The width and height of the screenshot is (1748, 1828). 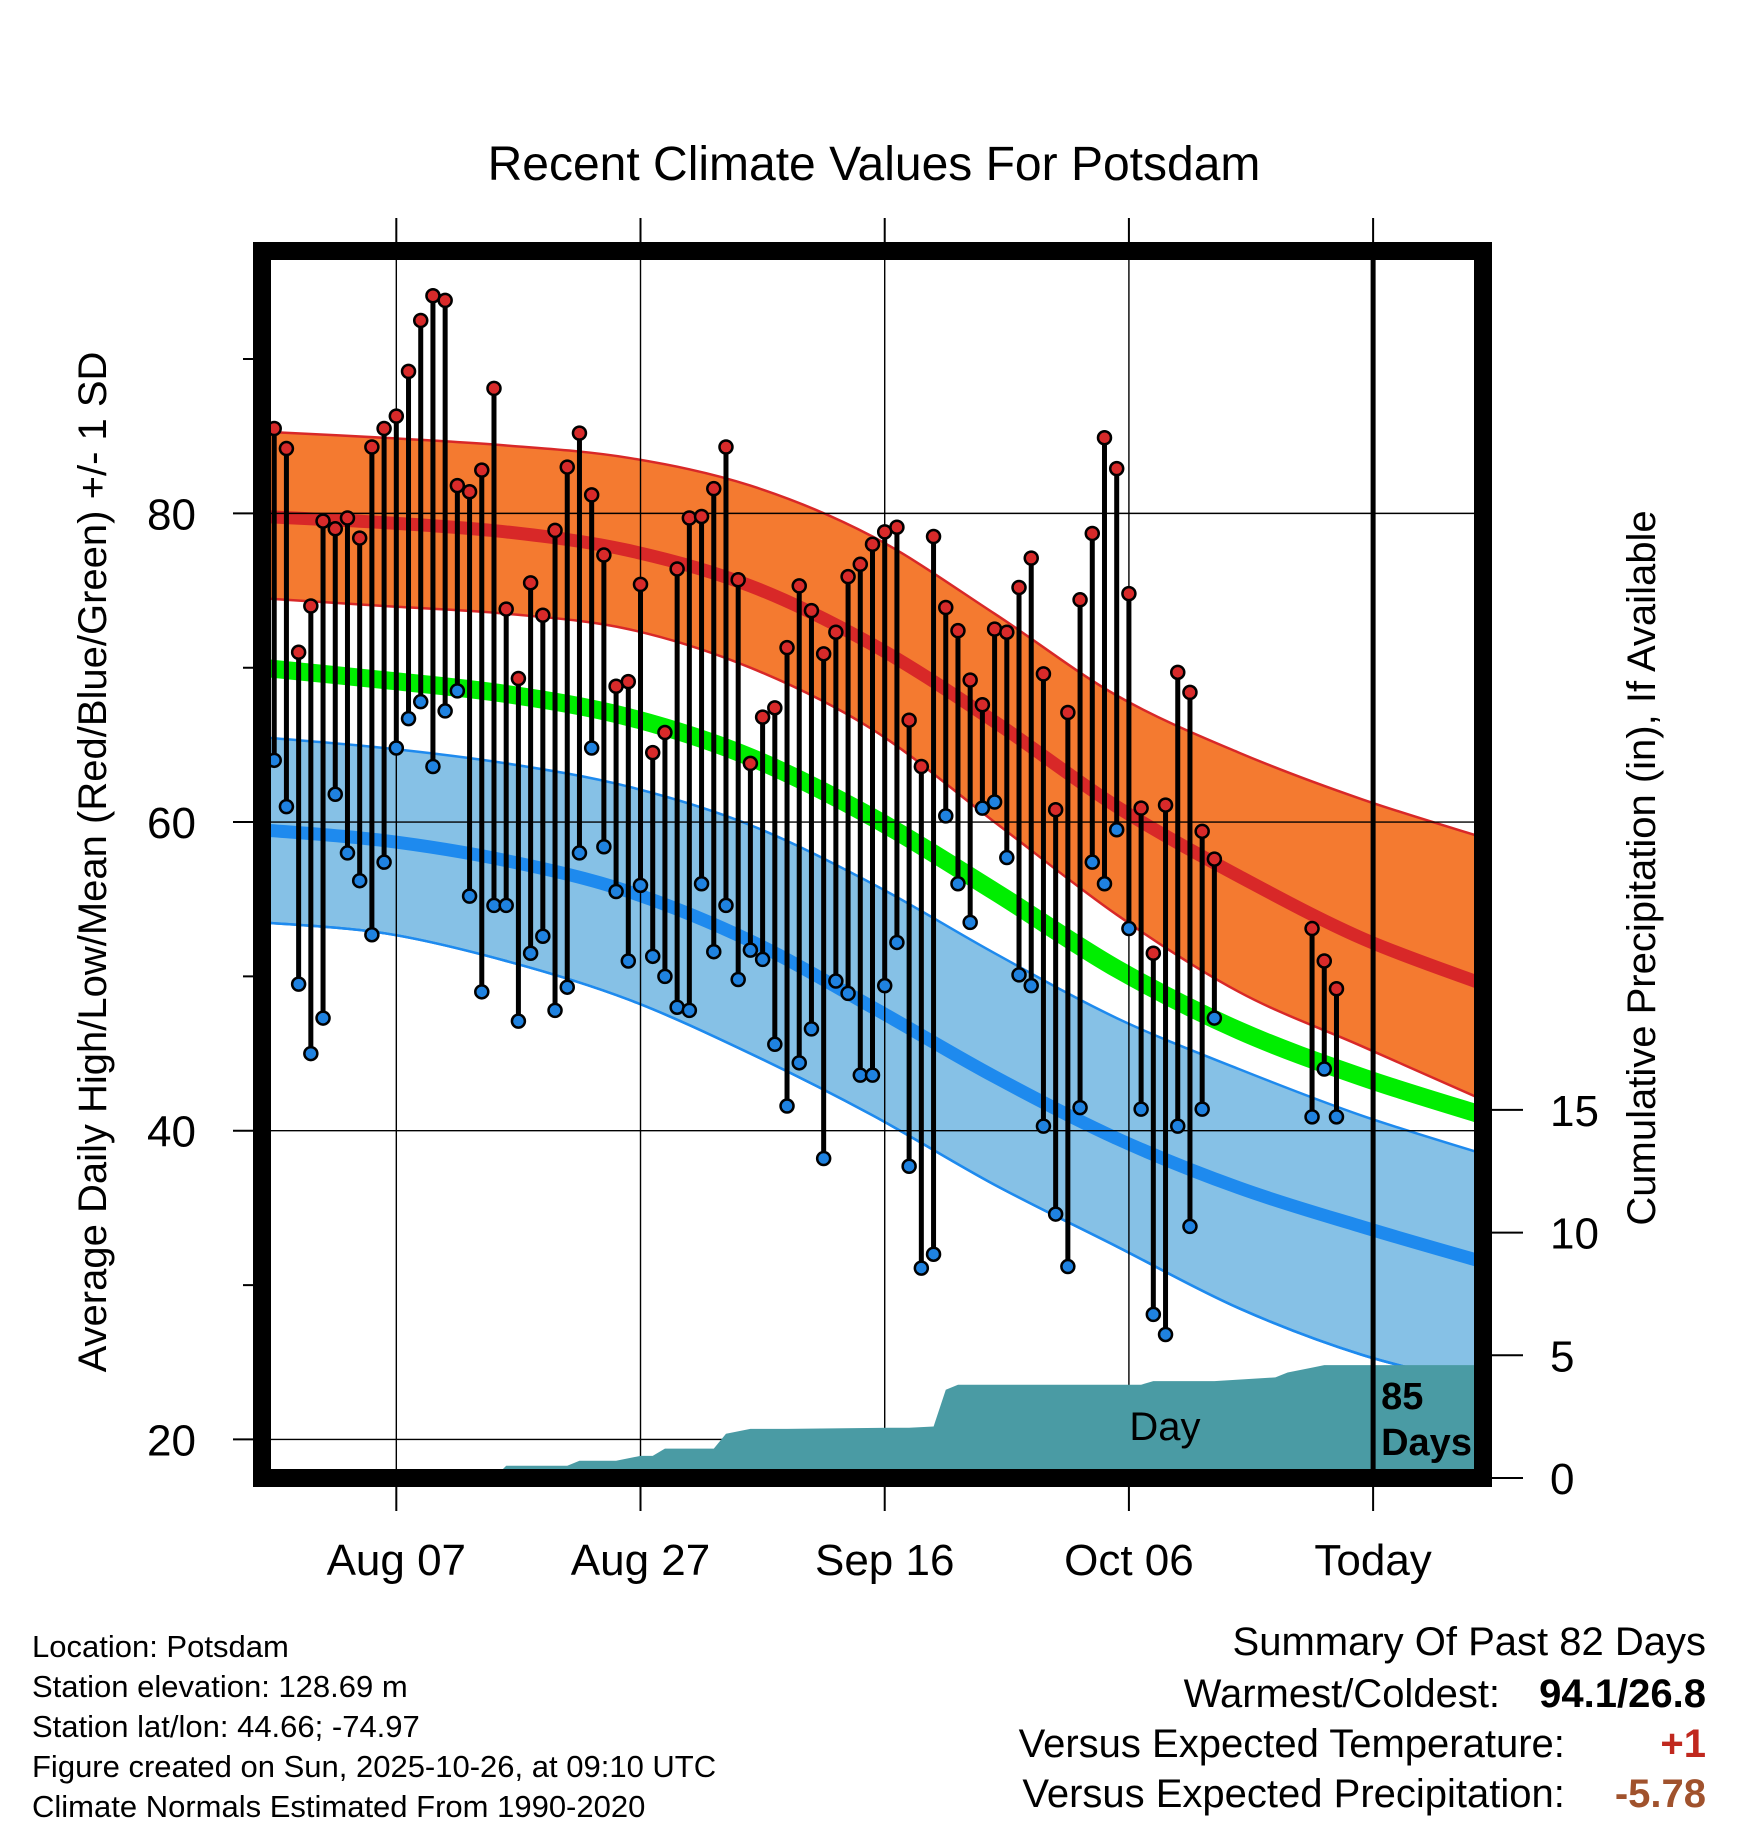 I want to click on x-tick-labels: Aug 07 Aug 27 Sep 16 Oct 06 Today, so click(x=879, y=1560).